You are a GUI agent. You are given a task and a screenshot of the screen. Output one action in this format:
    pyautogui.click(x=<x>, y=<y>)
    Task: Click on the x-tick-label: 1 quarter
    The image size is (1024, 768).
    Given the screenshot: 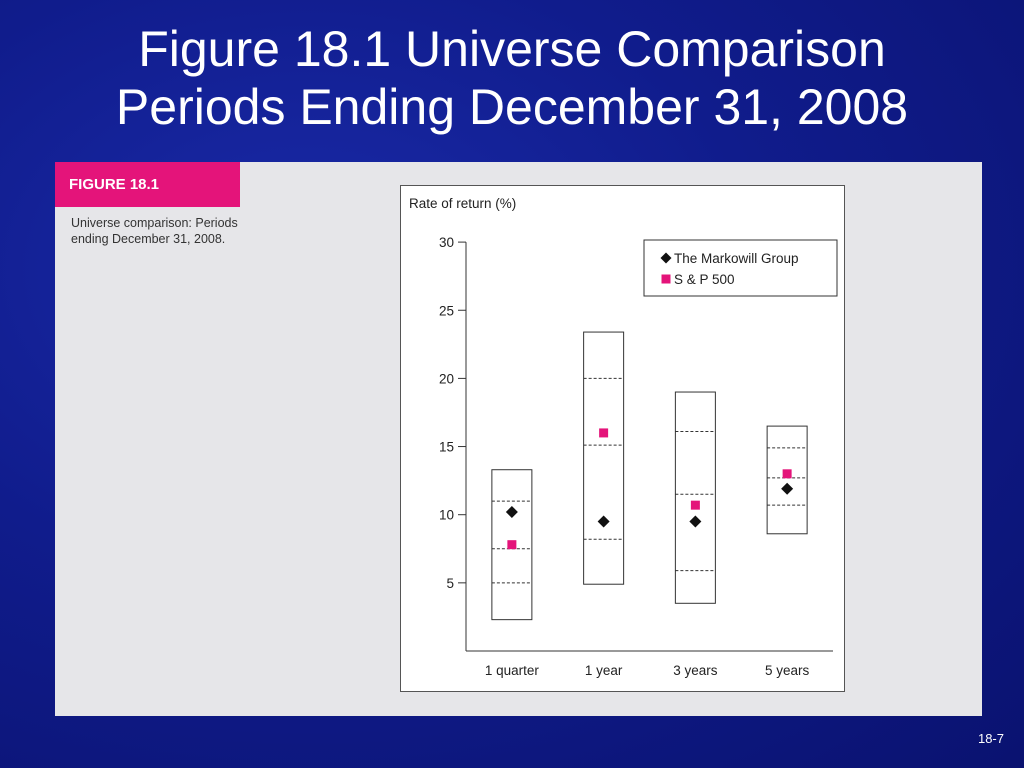 What is the action you would take?
    pyautogui.click(x=512, y=670)
    